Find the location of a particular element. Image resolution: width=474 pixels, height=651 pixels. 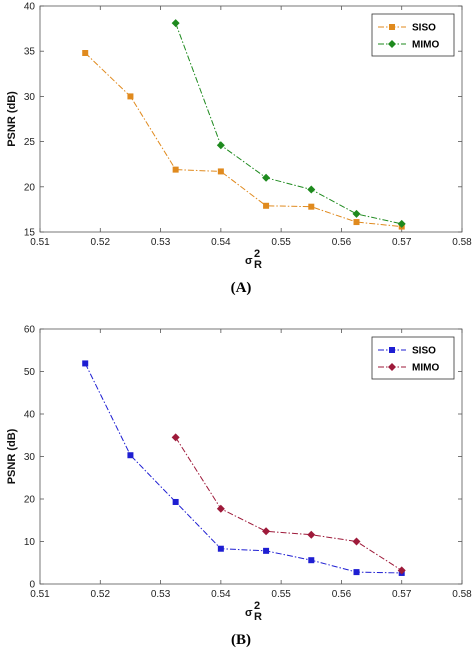

panel-label: (B) is located at coordinates (241, 640).